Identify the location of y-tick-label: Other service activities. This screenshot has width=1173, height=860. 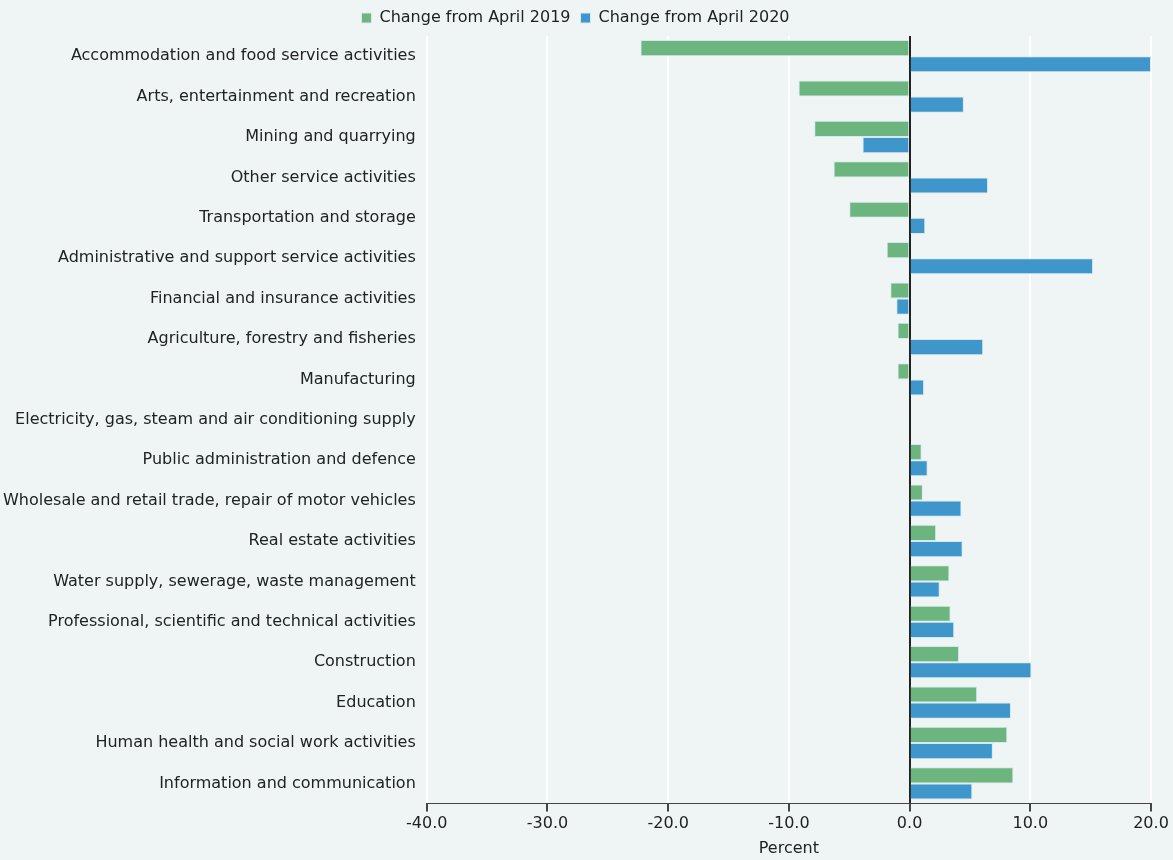
(323, 176).